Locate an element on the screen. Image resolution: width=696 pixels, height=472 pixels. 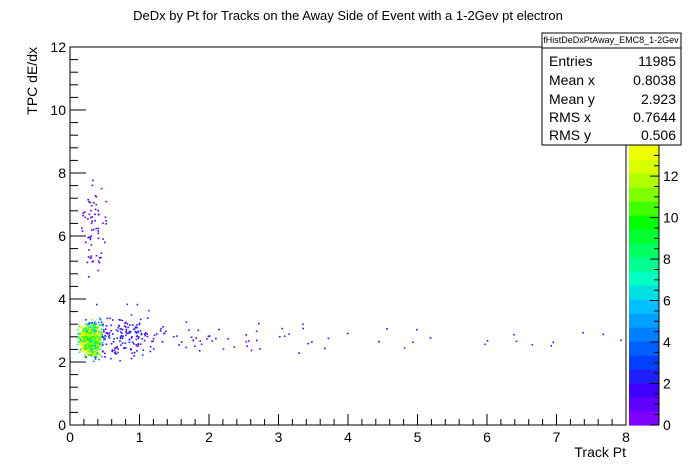
colorbar-segment is located at coordinates (644, 376).